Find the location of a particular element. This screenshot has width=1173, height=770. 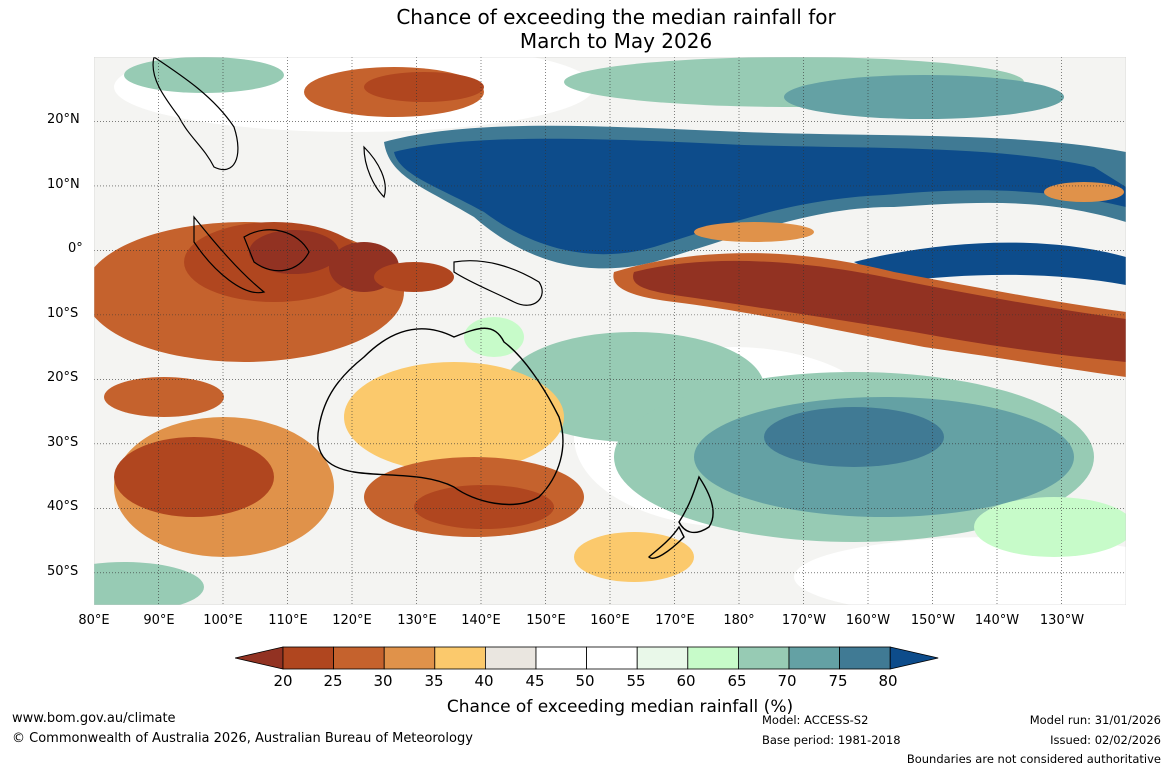

map-title-line-2: March to May 2026 is located at coordinates (616, 41).